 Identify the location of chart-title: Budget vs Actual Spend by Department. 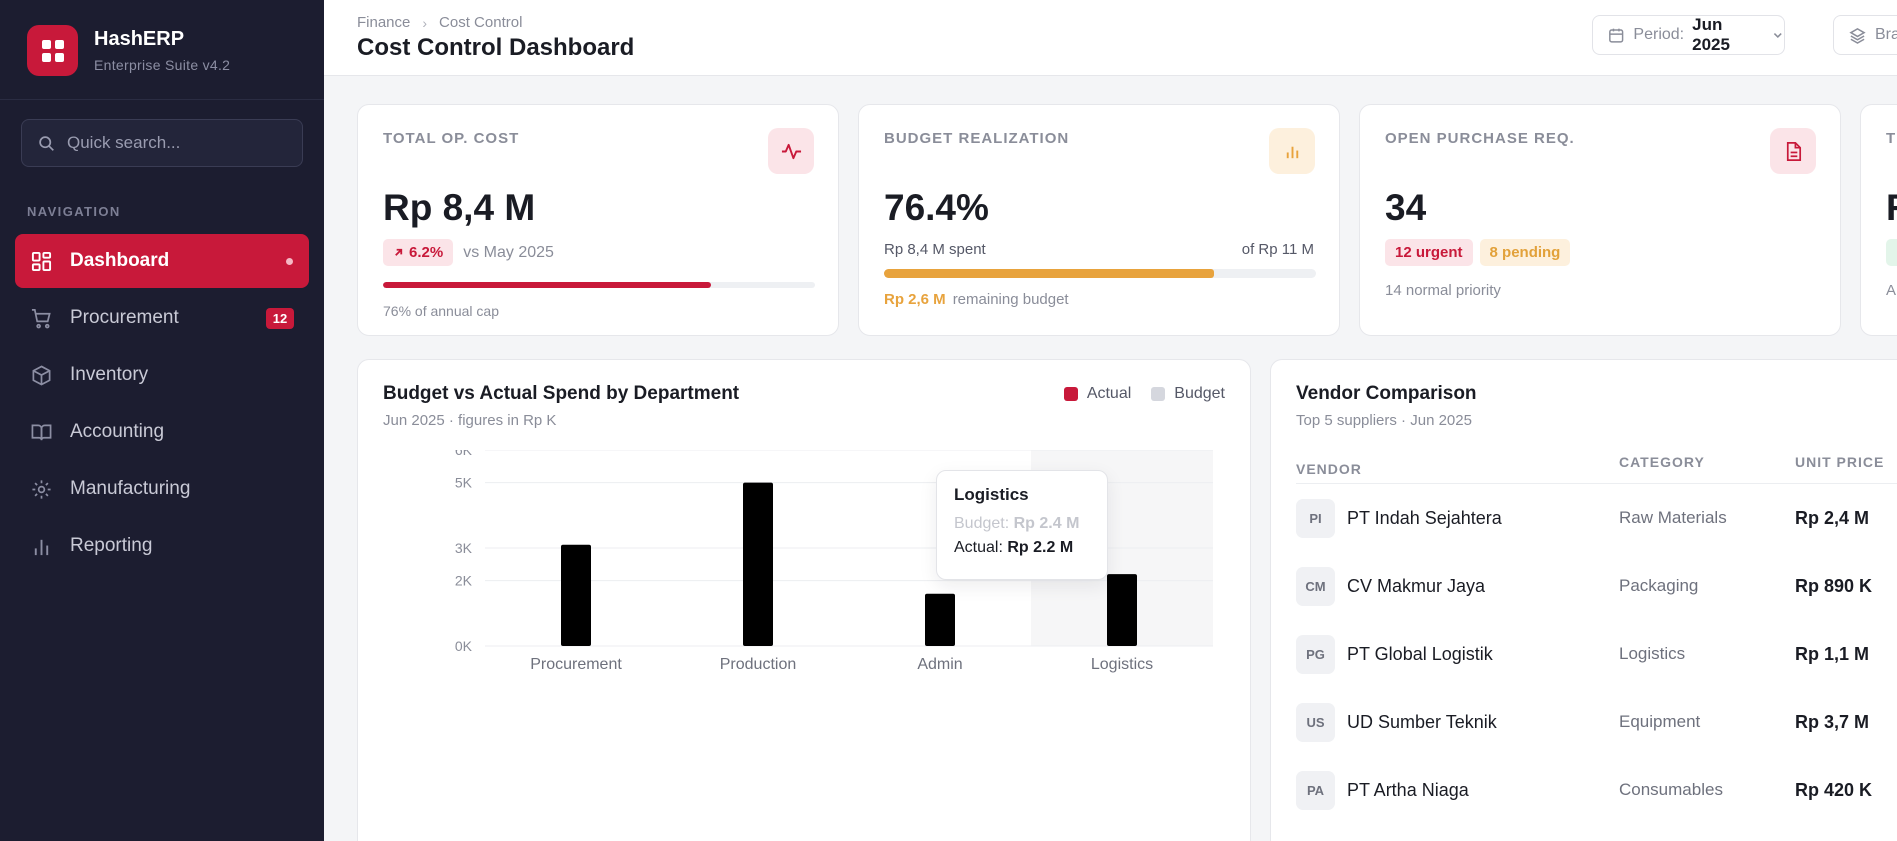
(561, 393).